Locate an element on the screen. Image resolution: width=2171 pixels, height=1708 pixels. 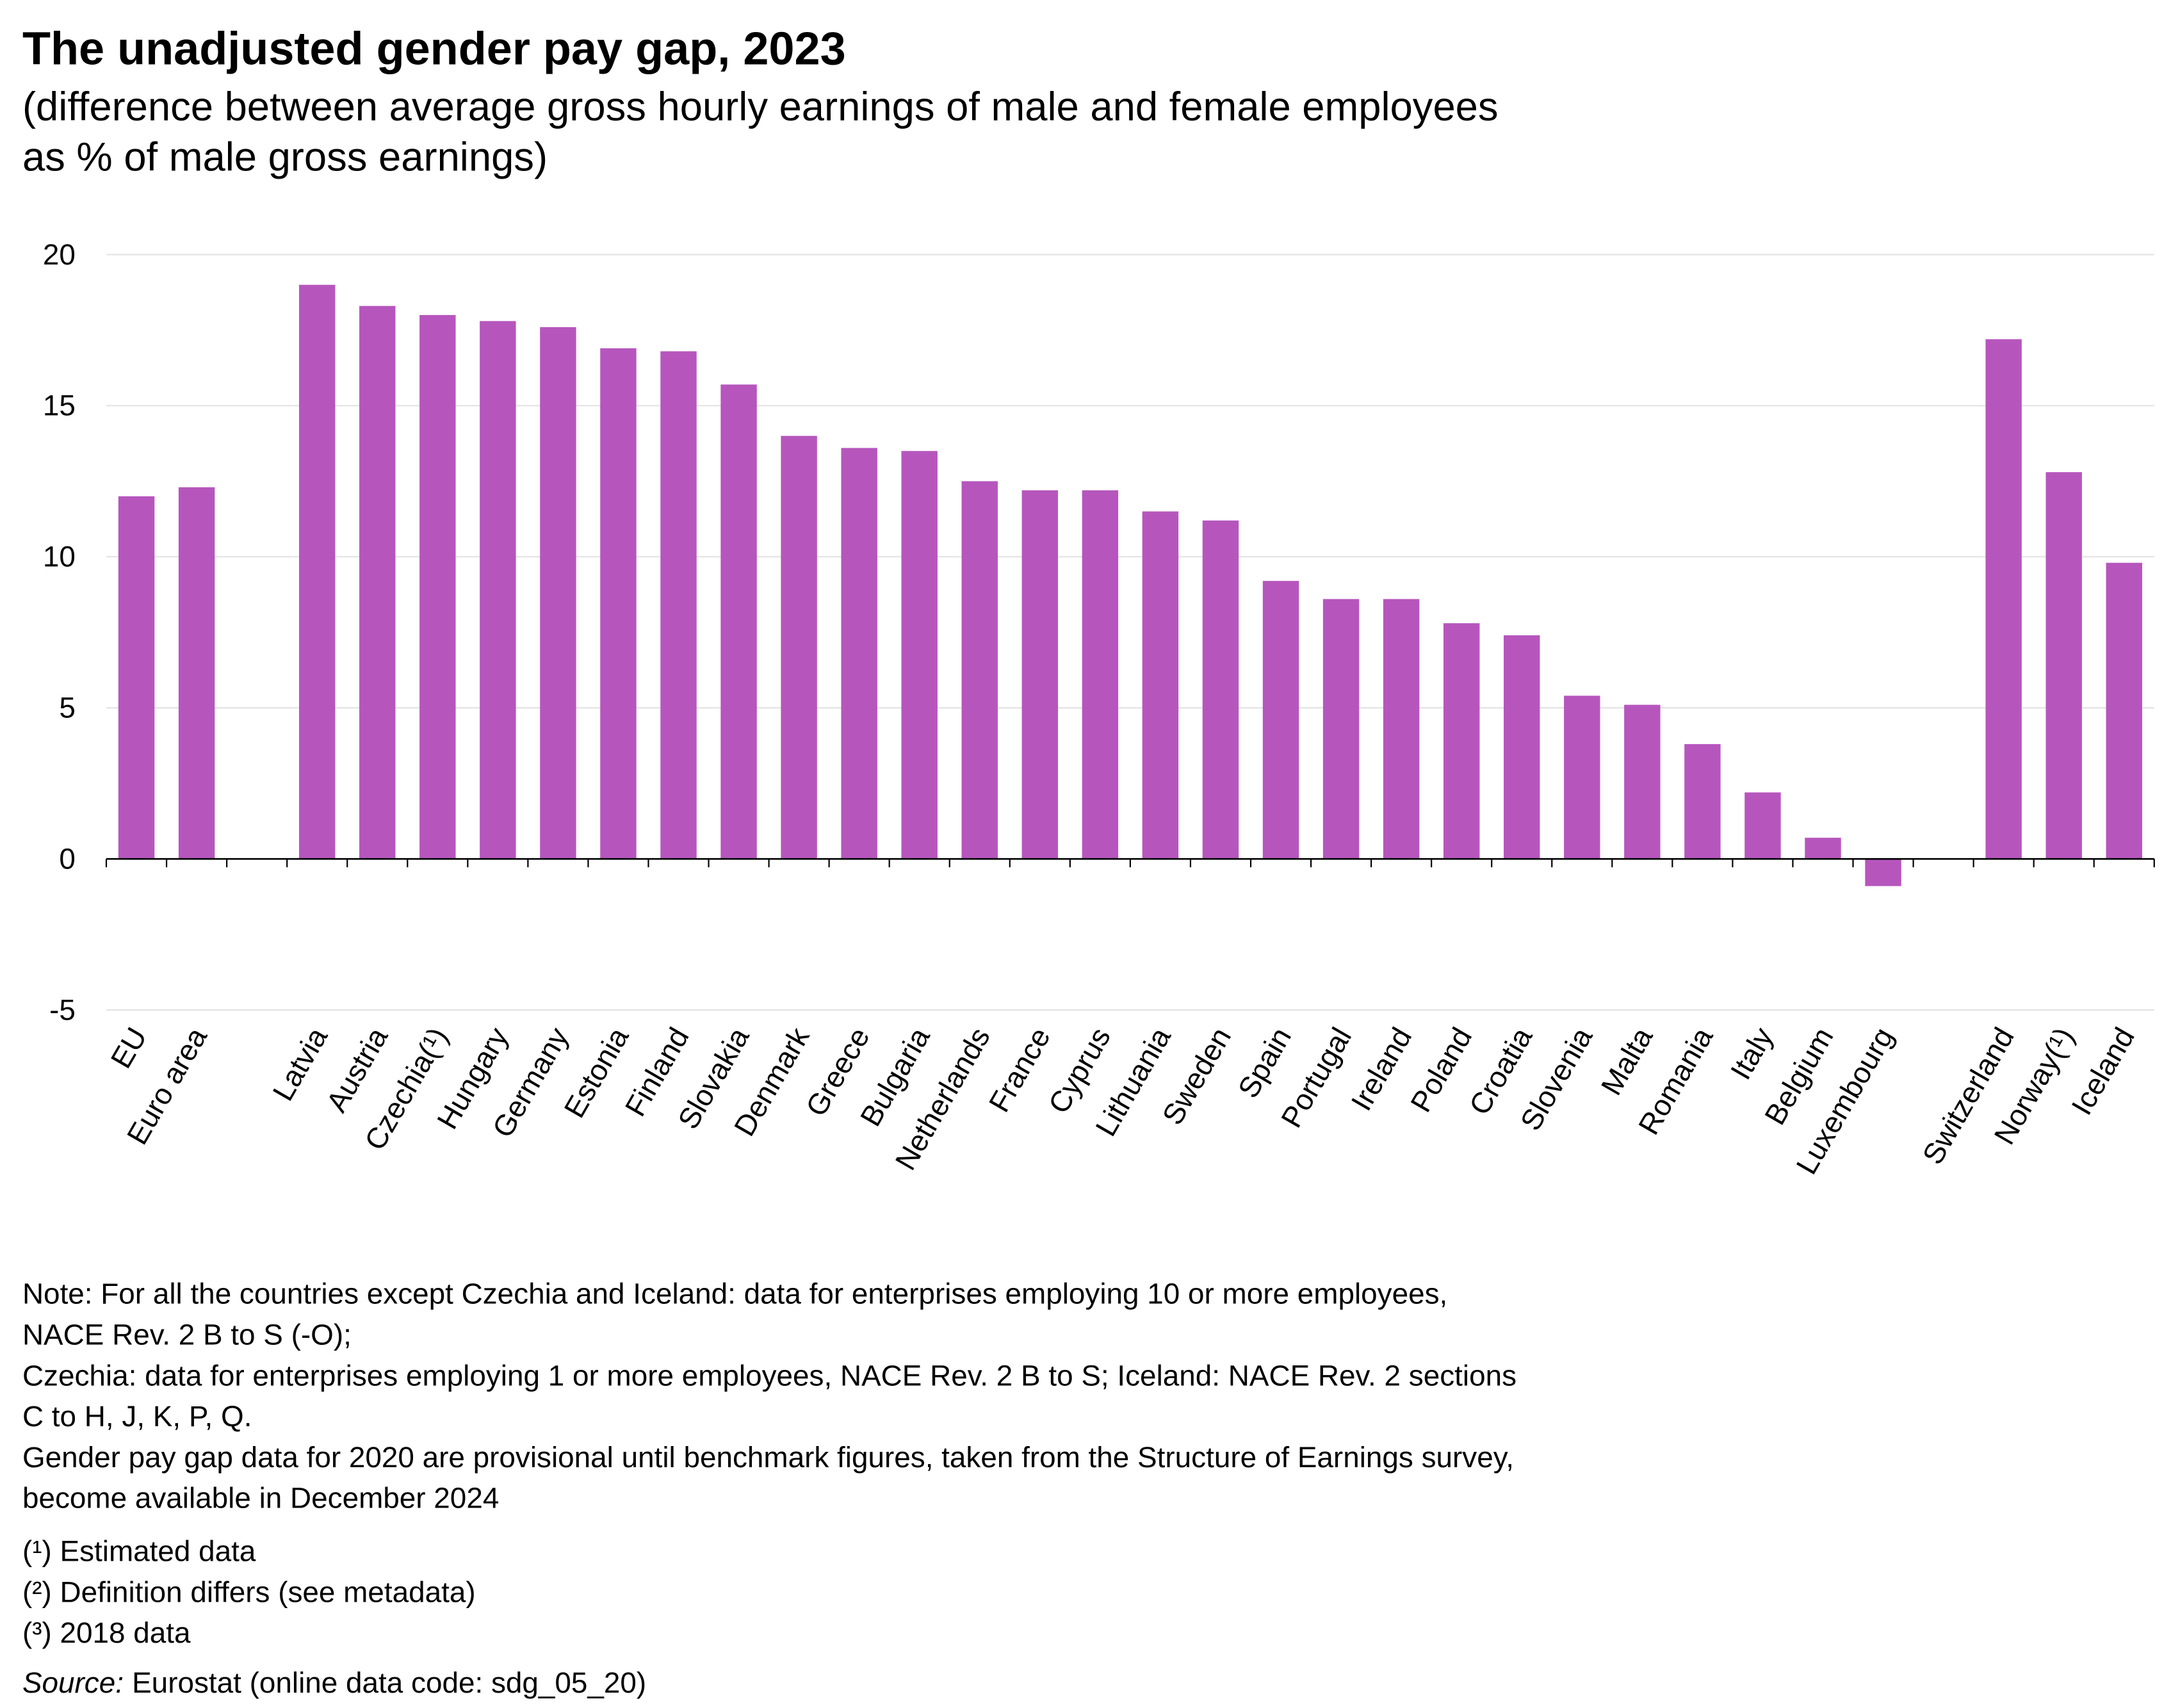
x-tick-label: Switzerland is located at coordinates (1968, 1095).